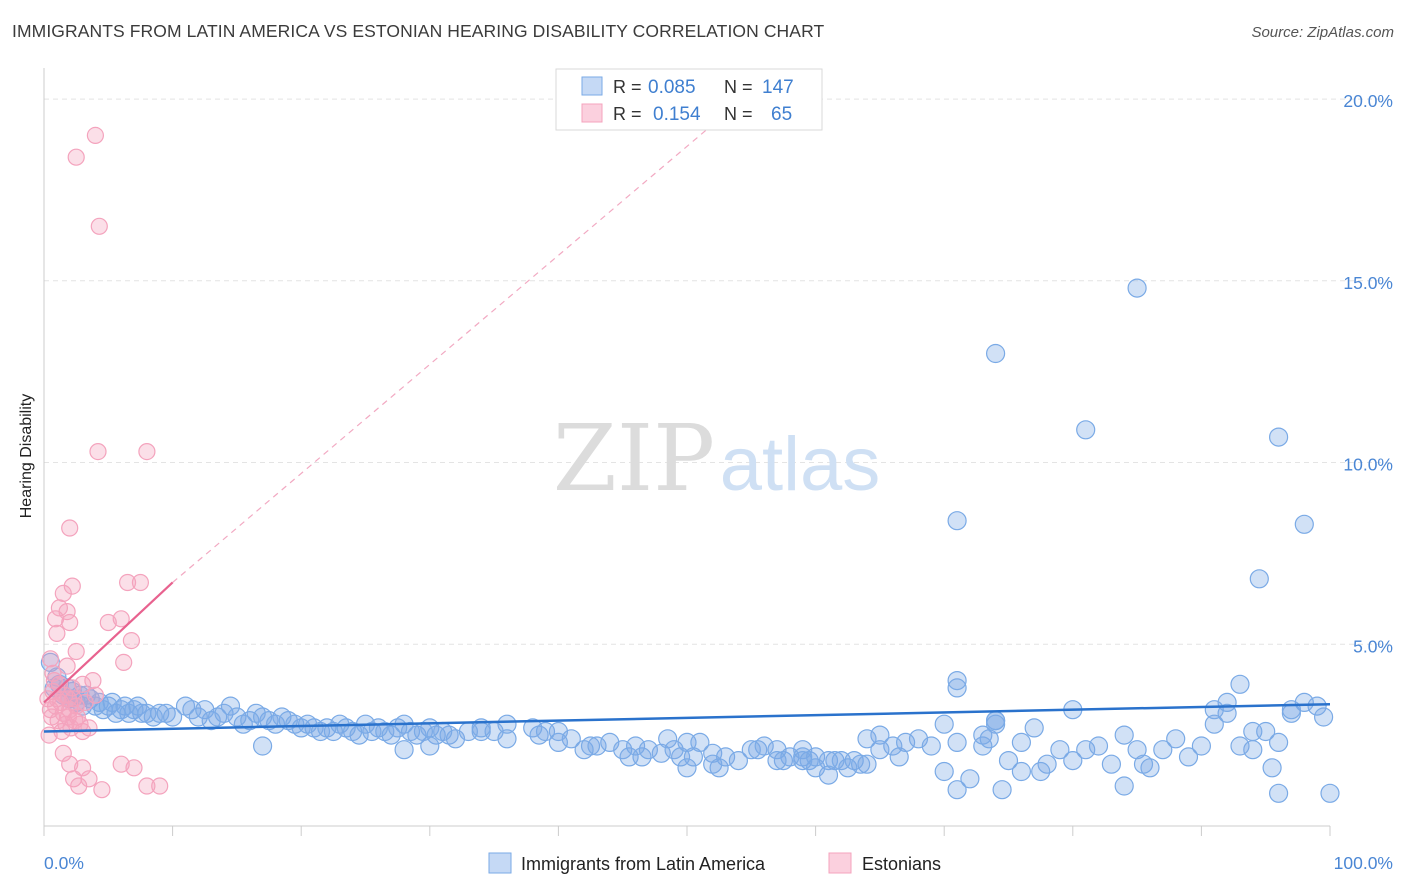 This screenshot has height=892, width=1406. Describe the element at coordinates (1368, 373) in the screenshot. I see `y-tick-labels: 5.0% 10.0% 15.0% 20.0%` at that location.